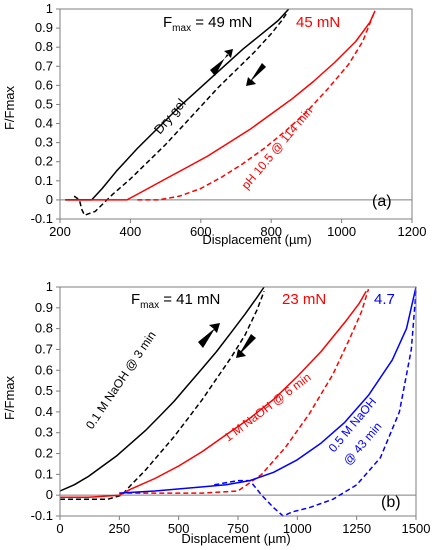 The image size is (436, 550). Describe the element at coordinates (44, 473) in the screenshot. I see `panel-b-y-tick-label: 0.1` at that location.